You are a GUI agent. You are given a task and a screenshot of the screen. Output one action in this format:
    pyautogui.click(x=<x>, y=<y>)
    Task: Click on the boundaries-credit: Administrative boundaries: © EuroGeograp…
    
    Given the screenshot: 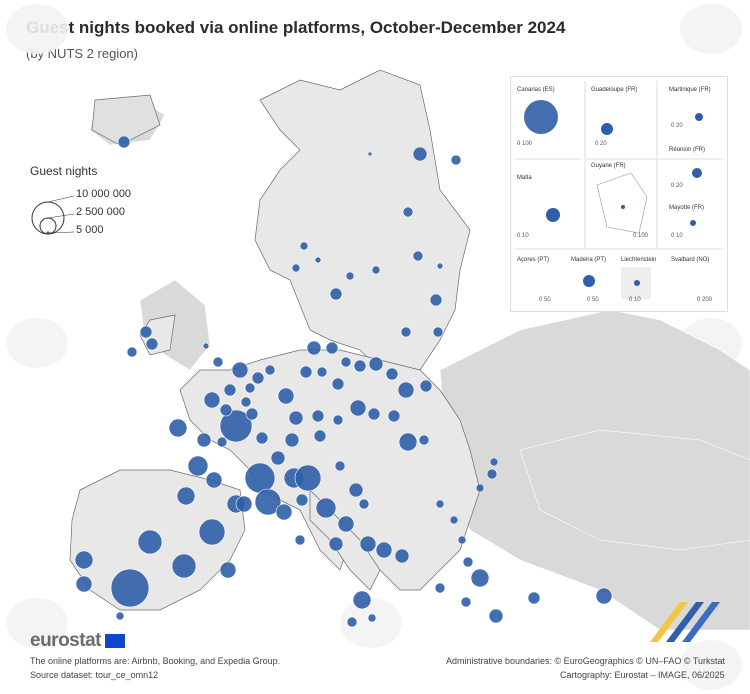 What is the action you would take?
    pyautogui.click(x=586, y=661)
    